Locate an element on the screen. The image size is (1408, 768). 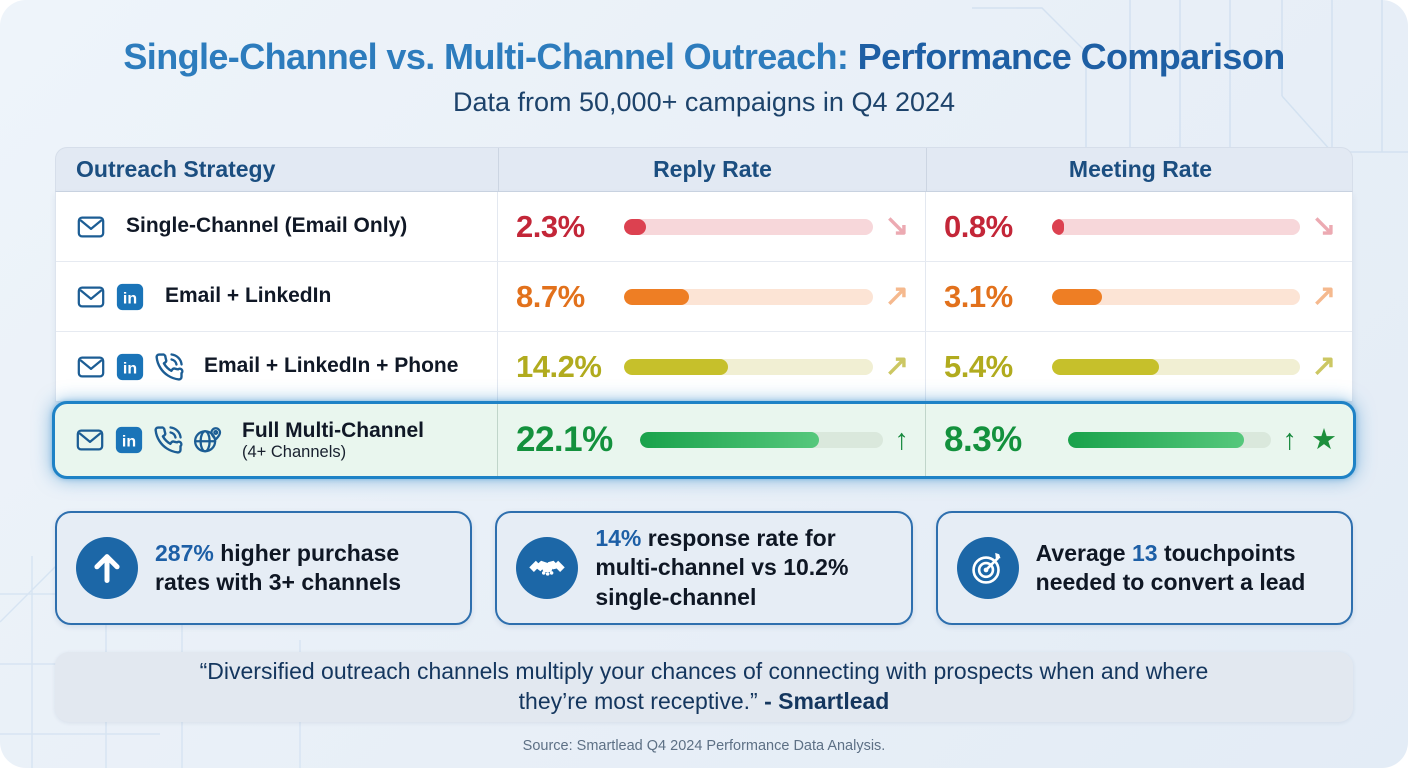
target-icon is located at coordinates (986, 568).